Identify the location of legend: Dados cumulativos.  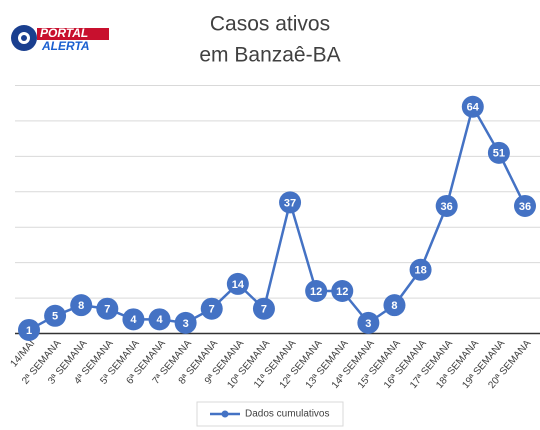
(270, 414).